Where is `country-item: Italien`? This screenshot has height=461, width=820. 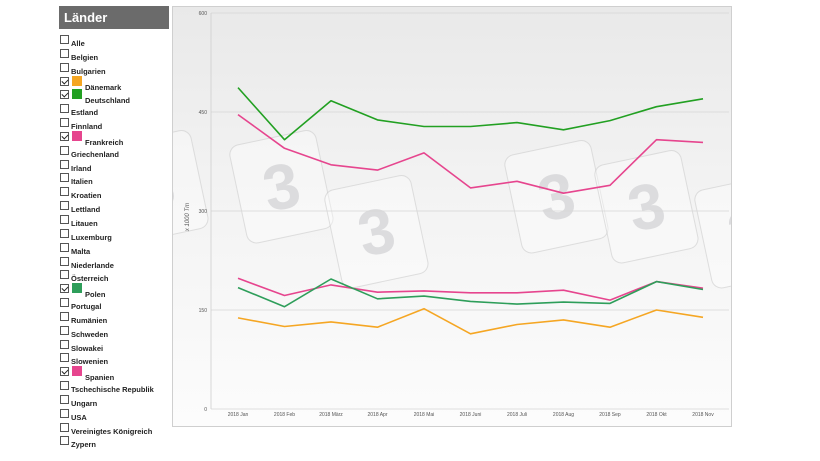 country-item: Italien is located at coordinates (114, 179).